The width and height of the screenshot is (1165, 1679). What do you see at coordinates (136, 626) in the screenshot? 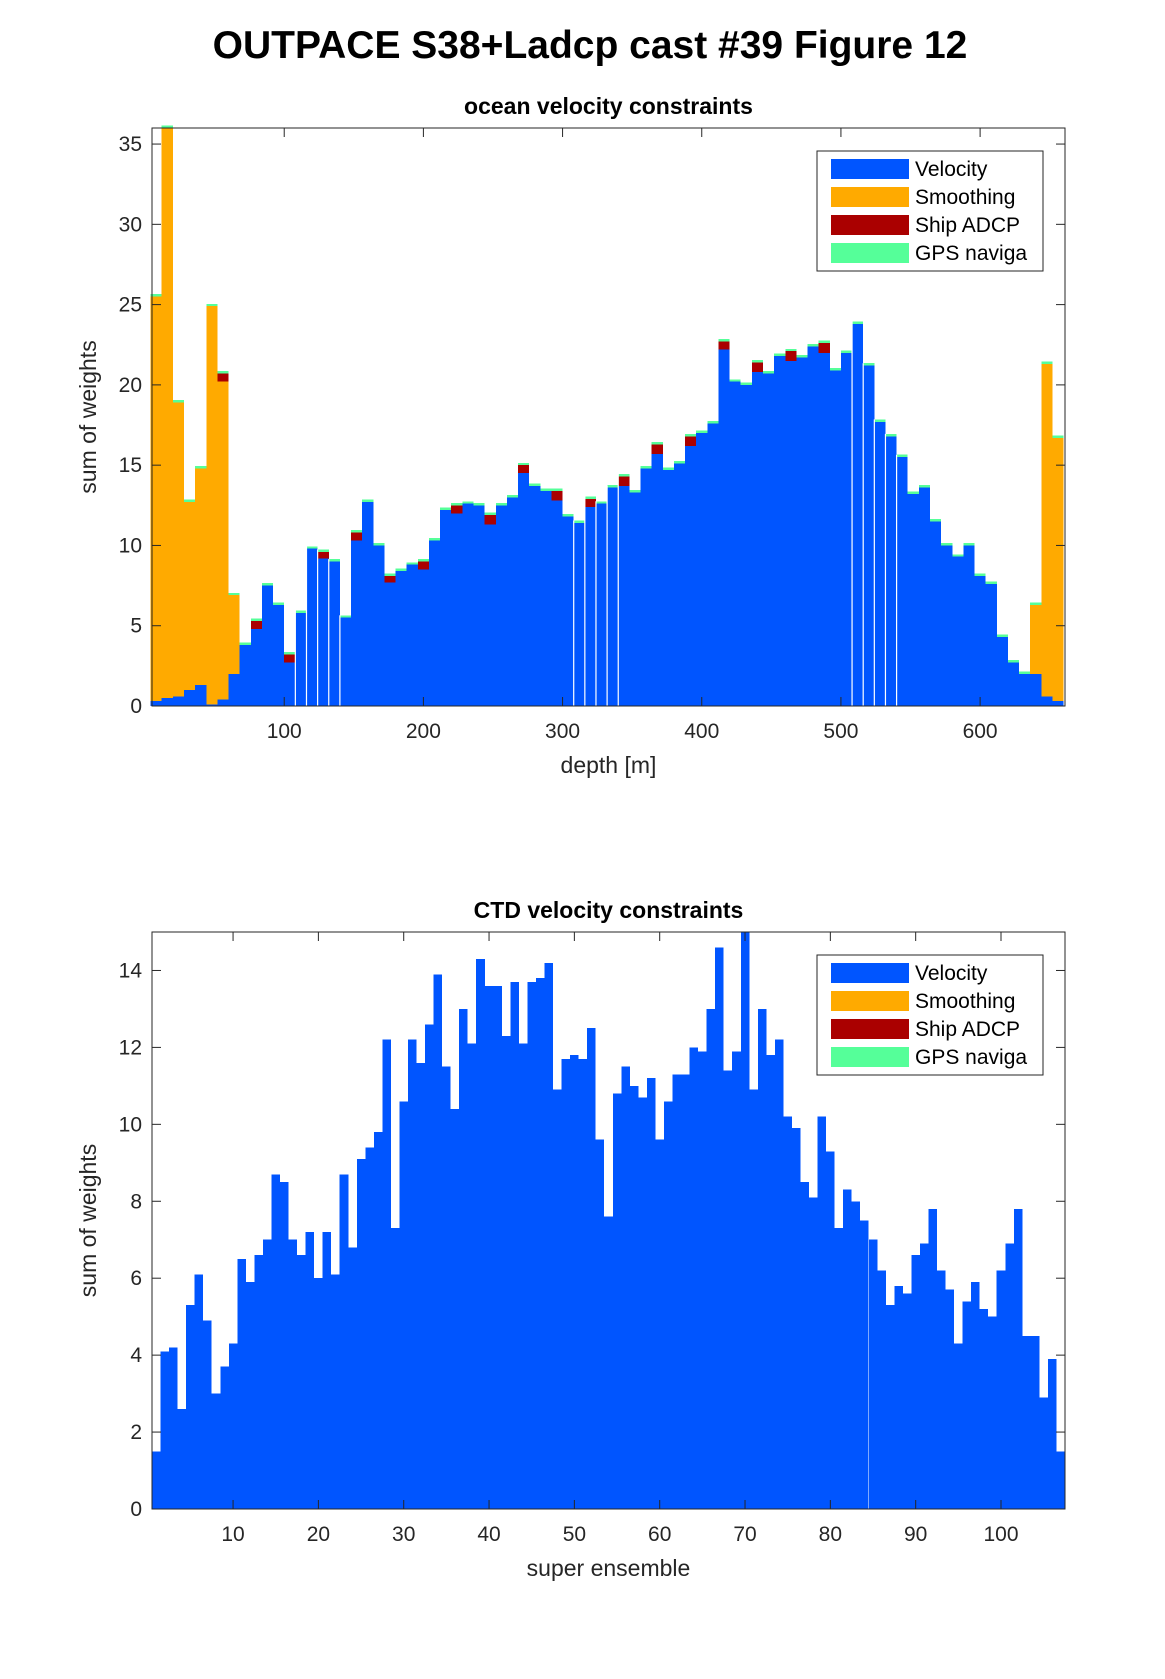
I see `ocean-ytick-label: 5` at bounding box center [136, 626].